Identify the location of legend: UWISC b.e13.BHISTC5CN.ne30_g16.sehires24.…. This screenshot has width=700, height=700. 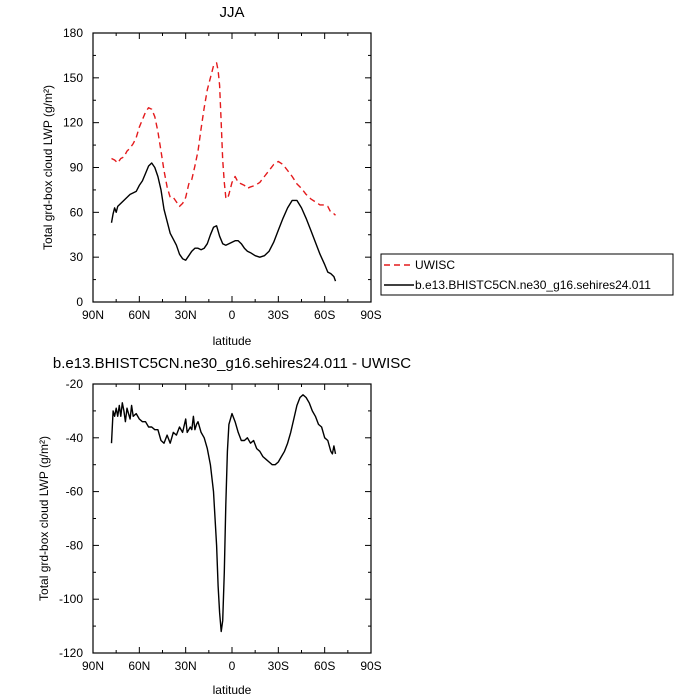
(527, 274).